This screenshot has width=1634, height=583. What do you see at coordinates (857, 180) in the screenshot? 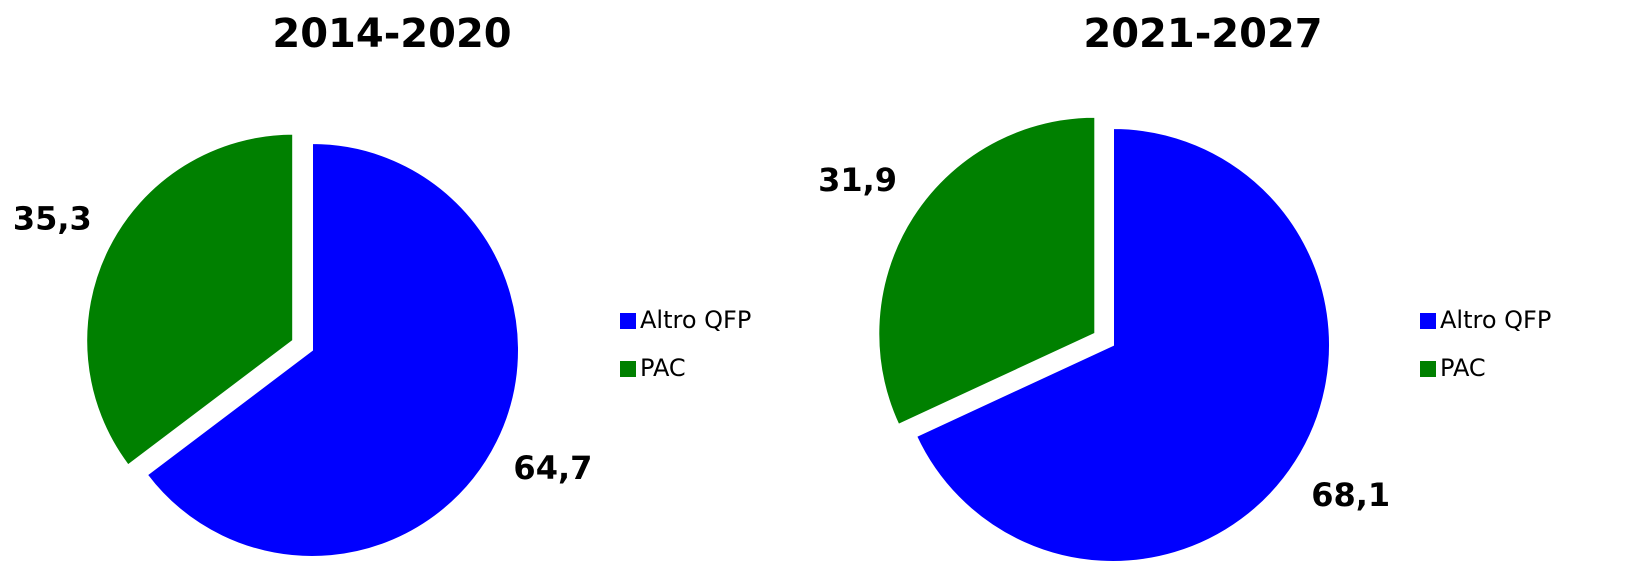
I see `data-label: 31,9` at bounding box center [857, 180].